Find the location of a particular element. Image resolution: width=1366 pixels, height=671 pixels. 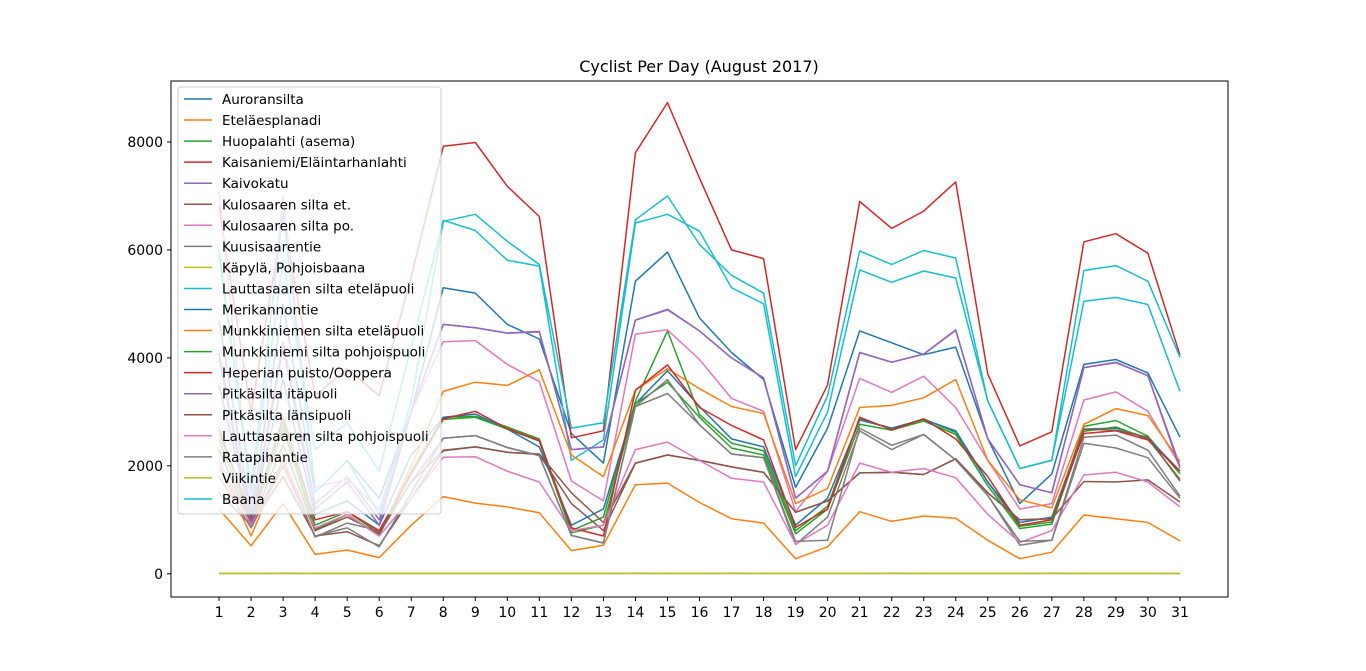

x-tick-label: 4 is located at coordinates (315, 613).